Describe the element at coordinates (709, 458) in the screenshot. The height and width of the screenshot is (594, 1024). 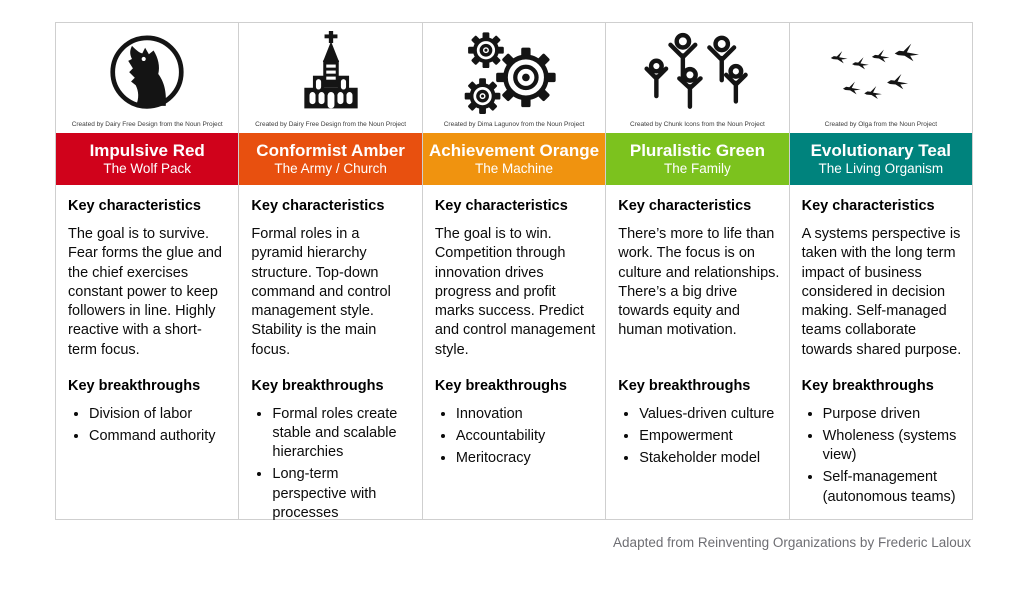
I see `breakthrough-item: Stakeholder model` at that location.